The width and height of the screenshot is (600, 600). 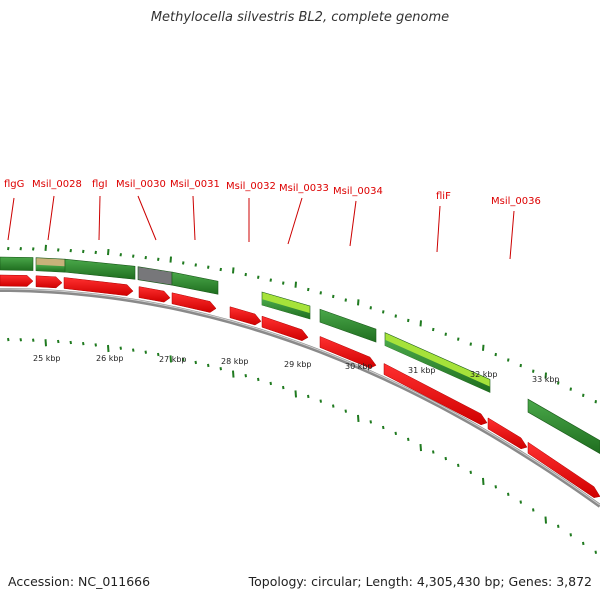 I want to click on track-segment-lower, so click(x=437, y=366).